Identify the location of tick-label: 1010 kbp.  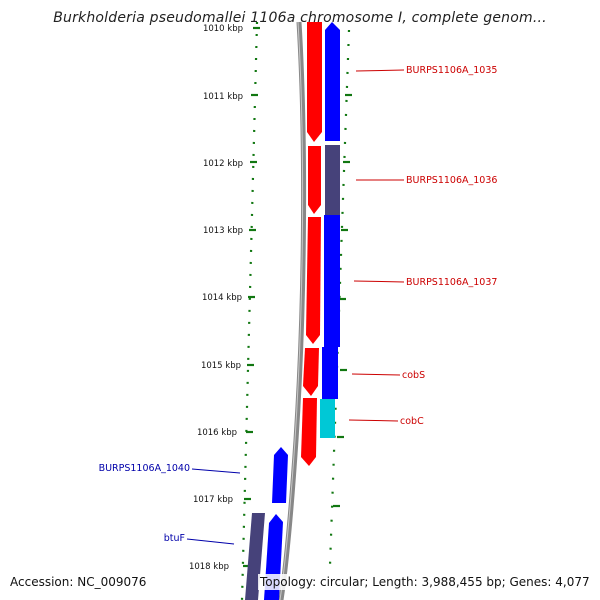
(223, 29).